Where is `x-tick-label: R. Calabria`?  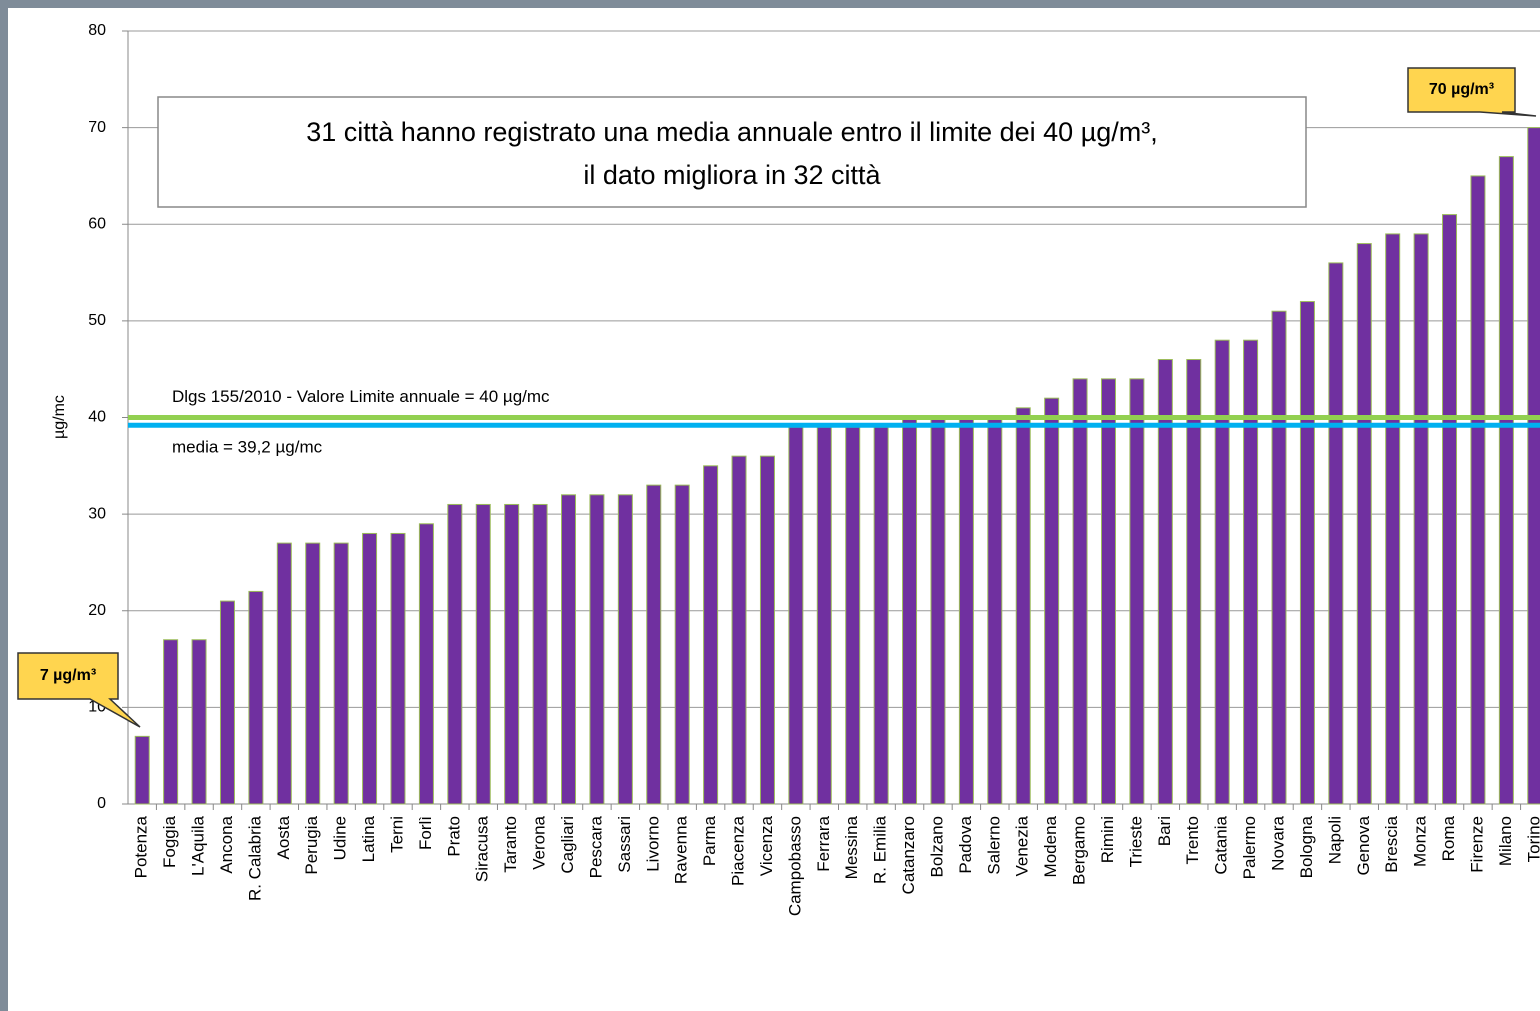
x-tick-label: R. Calabria is located at coordinates (254, 858).